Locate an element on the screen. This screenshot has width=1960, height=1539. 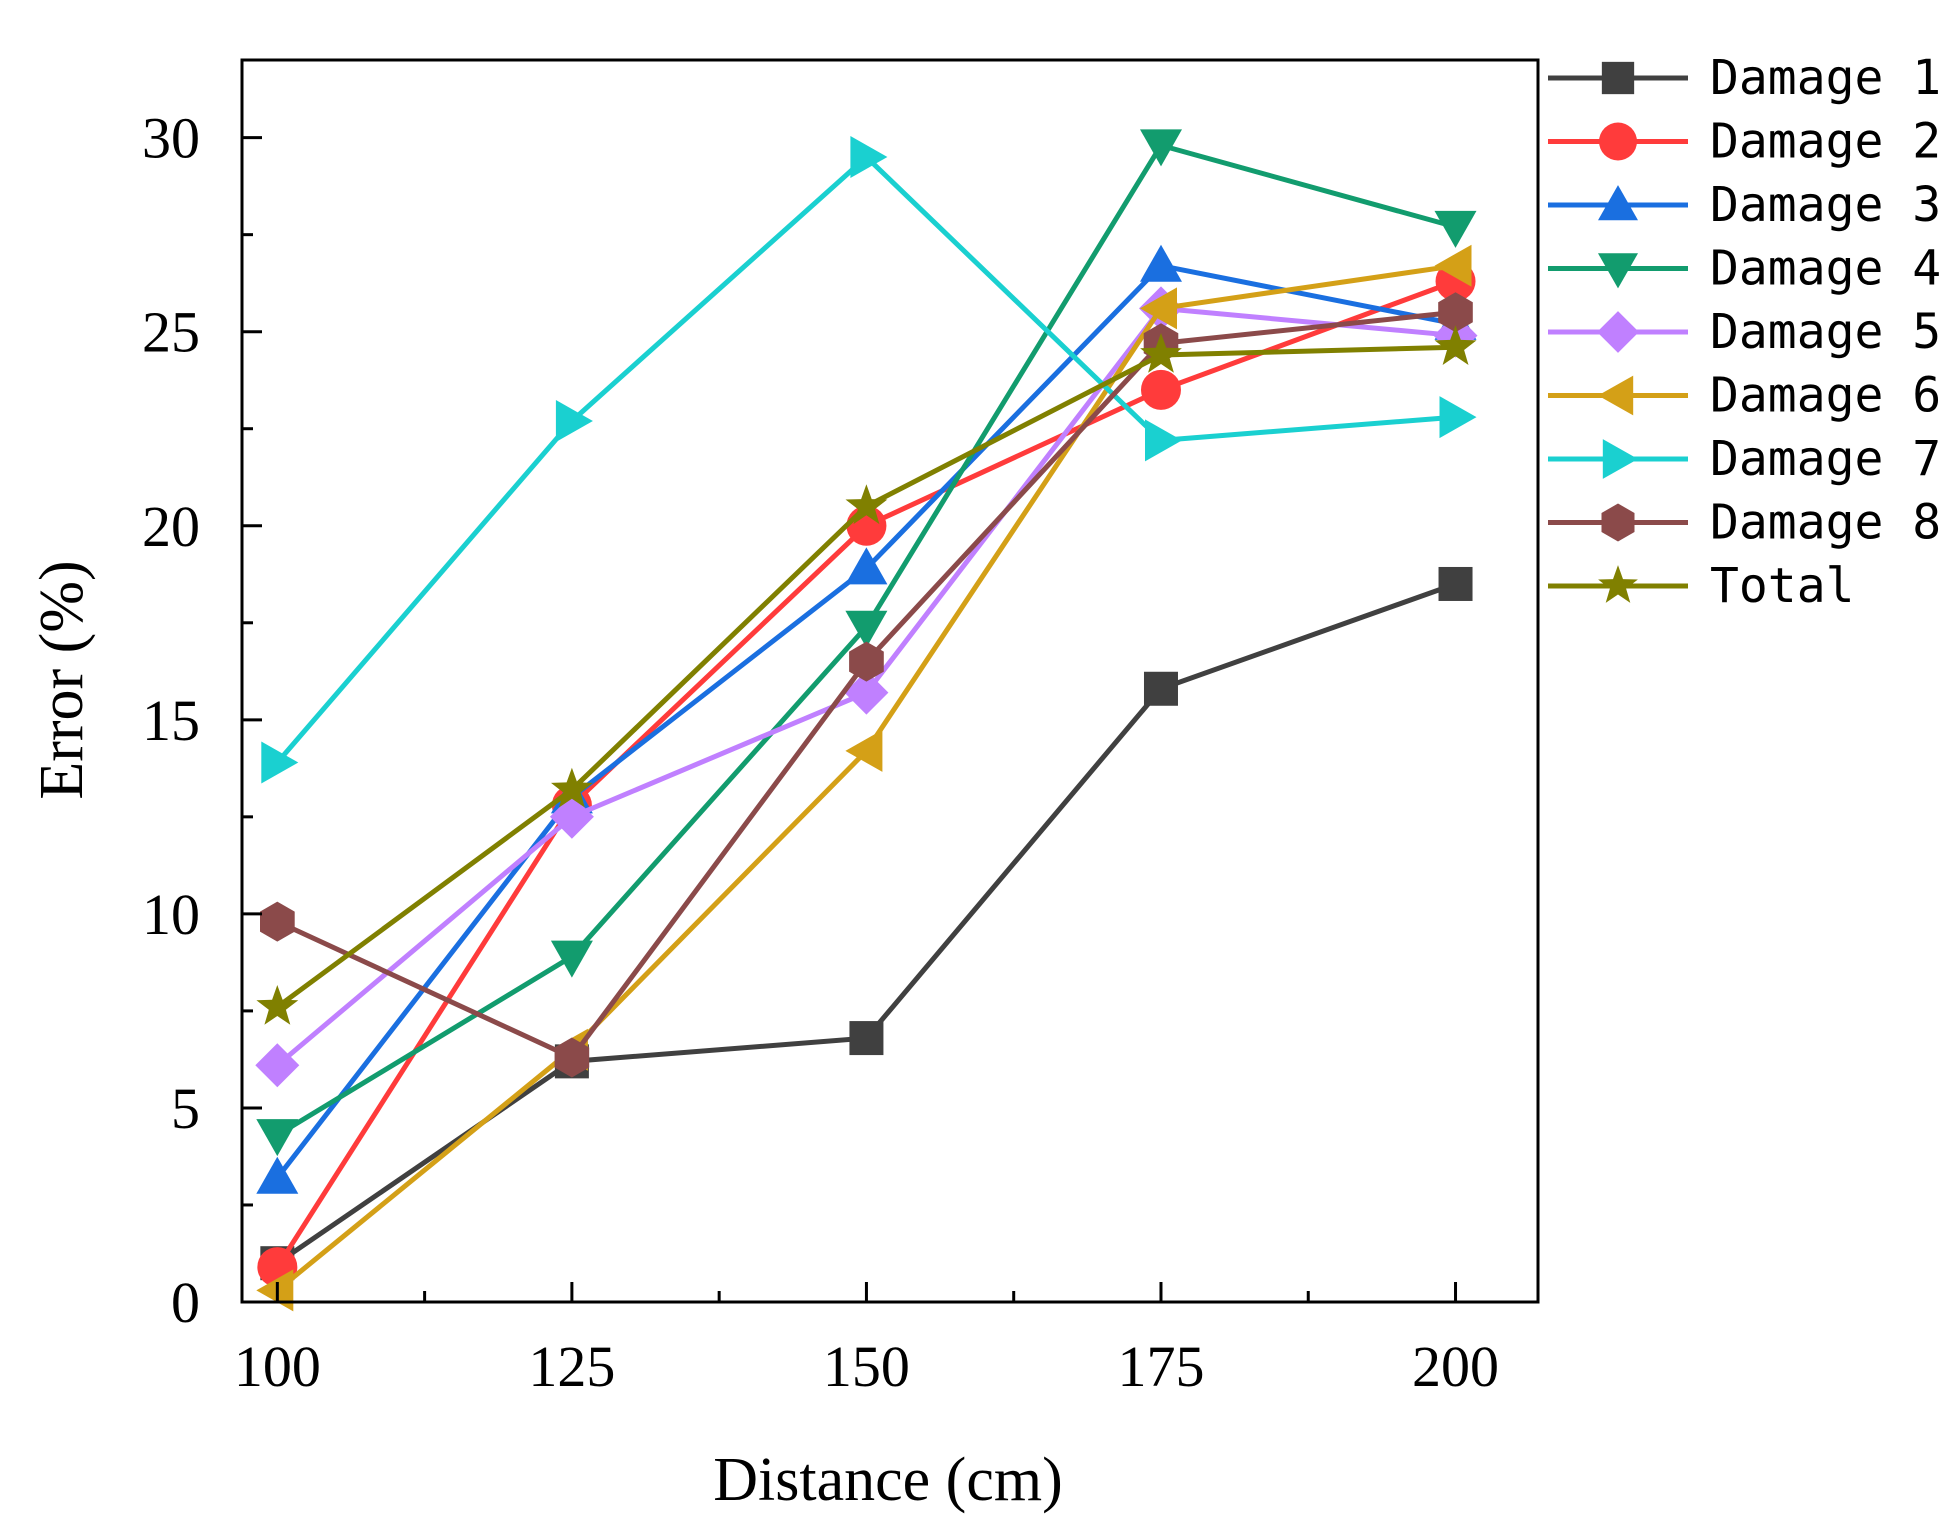
x-tick-label: 125 is located at coordinates (571, 1366).